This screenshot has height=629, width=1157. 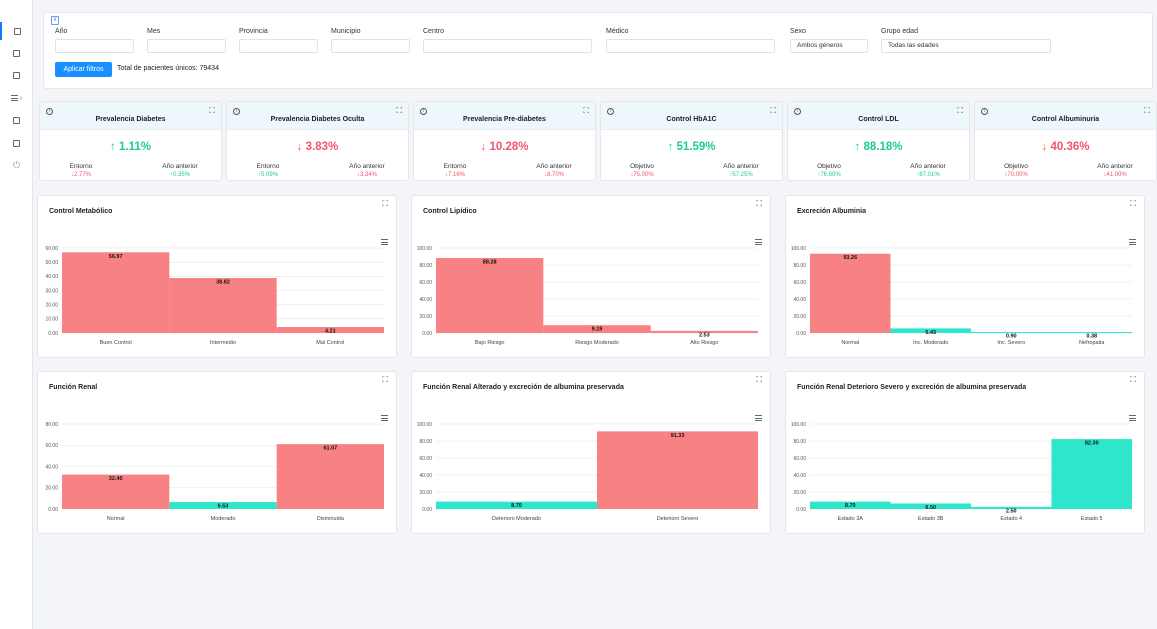 What do you see at coordinates (16, 98) in the screenshot?
I see `sidebar-item-4: ›` at bounding box center [16, 98].